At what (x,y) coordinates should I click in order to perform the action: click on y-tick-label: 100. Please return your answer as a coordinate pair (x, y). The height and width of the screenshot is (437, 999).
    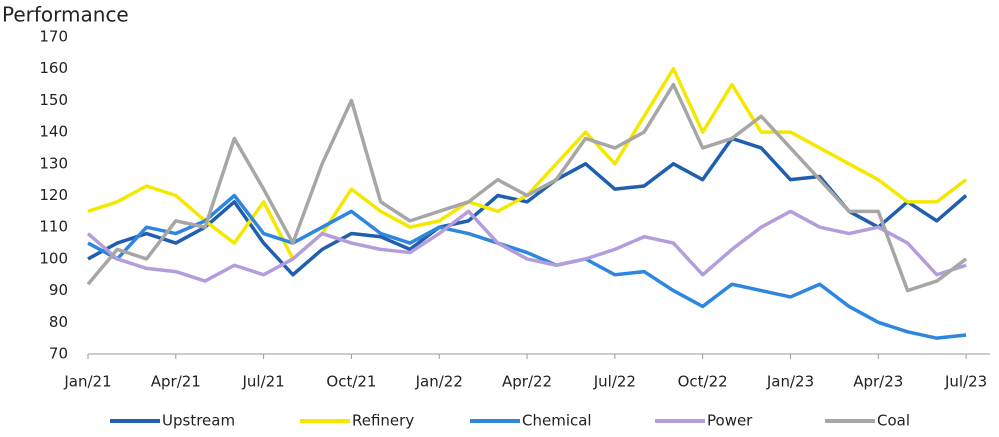
    Looking at the image, I should click on (53, 258).